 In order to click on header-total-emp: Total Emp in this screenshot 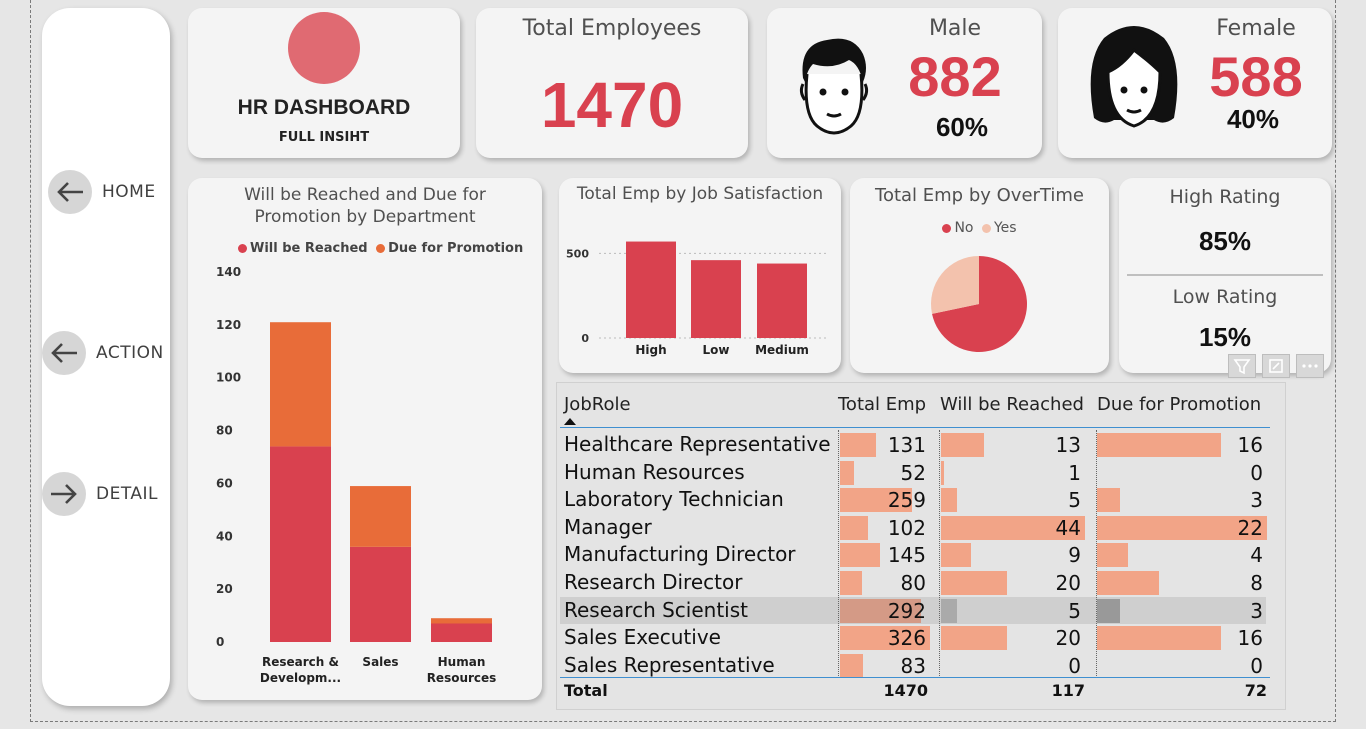, I will do `click(882, 404)`.